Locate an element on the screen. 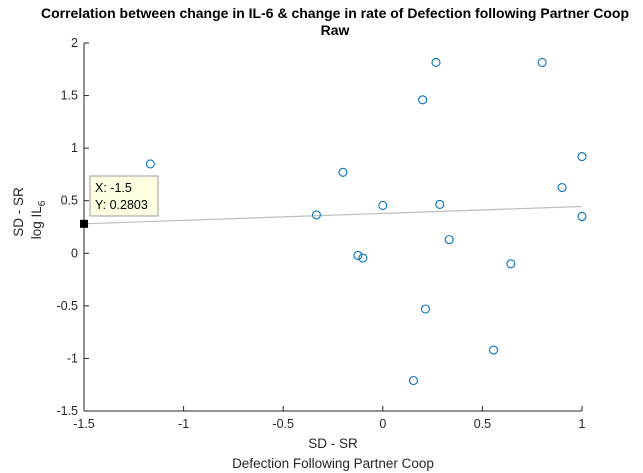 The height and width of the screenshot is (473, 643). datatip-y-text: Y: 0.2803 is located at coordinates (121, 205).